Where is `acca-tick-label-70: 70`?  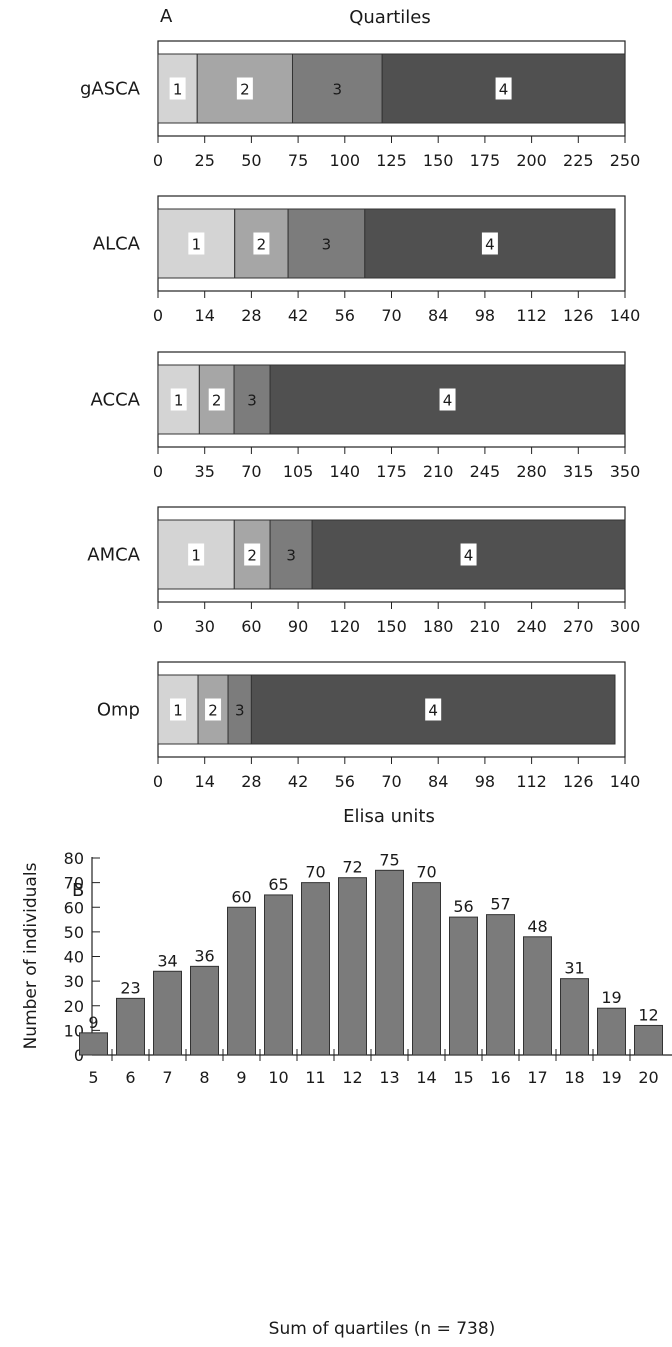
acca-tick-label-70: 70 is located at coordinates (251, 471).